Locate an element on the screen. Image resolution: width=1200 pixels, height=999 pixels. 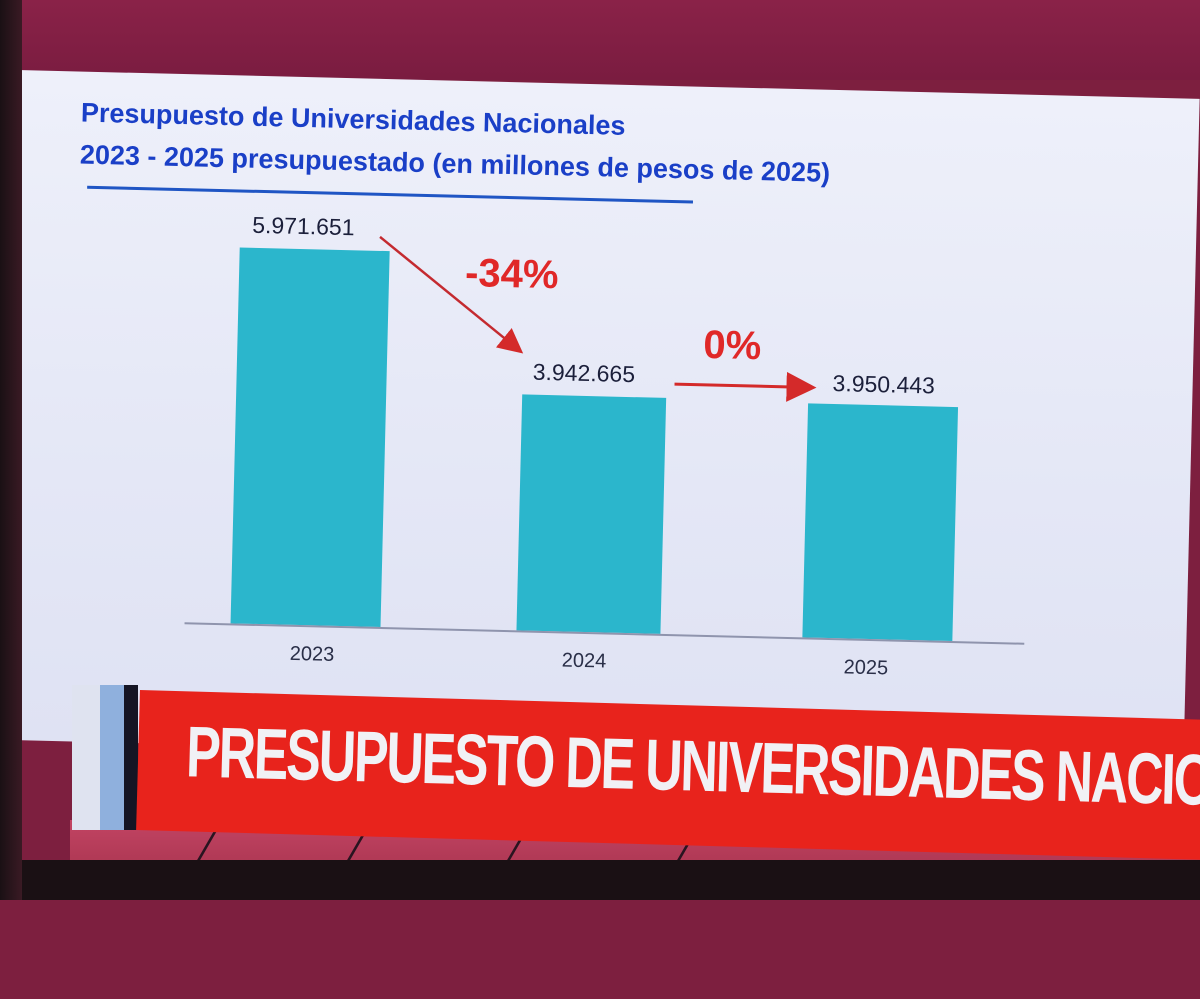
x-label-2024: 2024 is located at coordinates (584, 661).